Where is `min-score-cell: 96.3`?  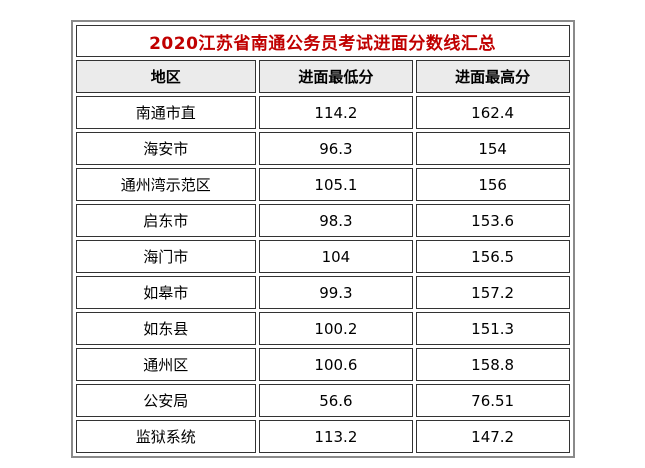
min-score-cell: 96.3 is located at coordinates (336, 148).